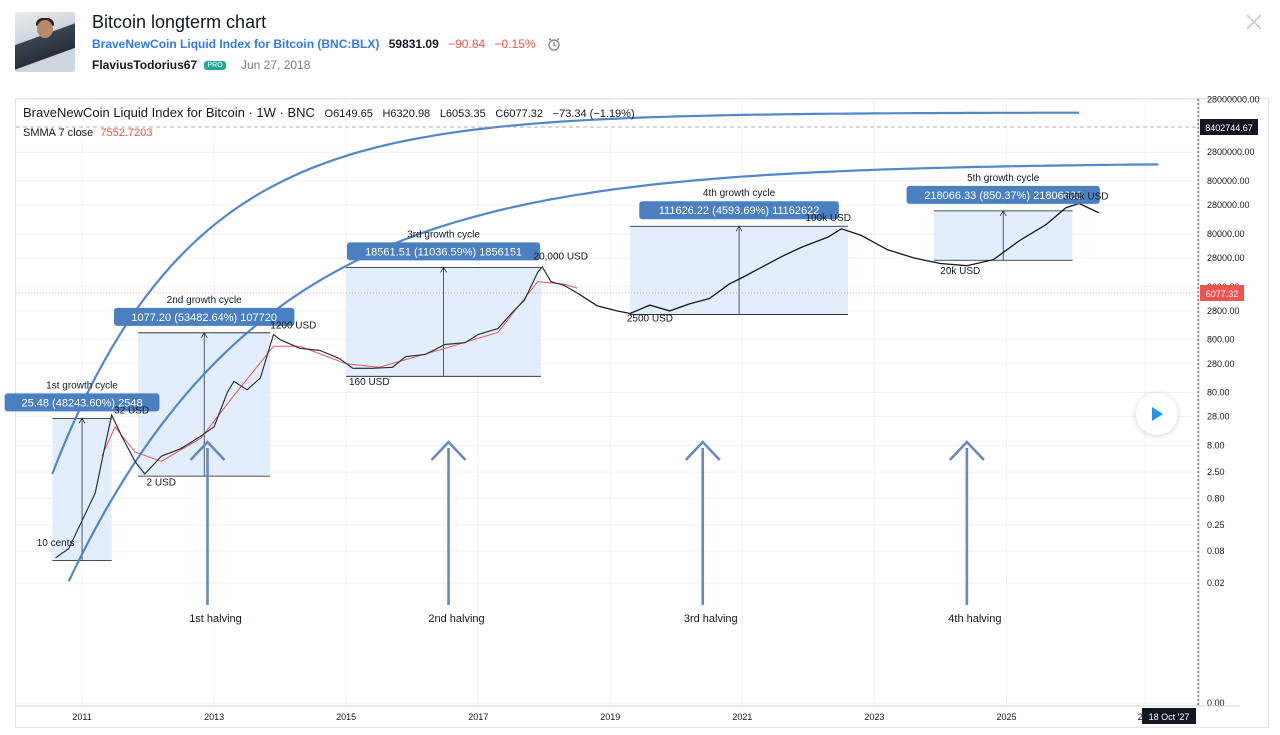 The height and width of the screenshot is (735, 1280). Describe the element at coordinates (58, 133) in the screenshot. I see `indicator-name: SMMA 7 close` at that location.